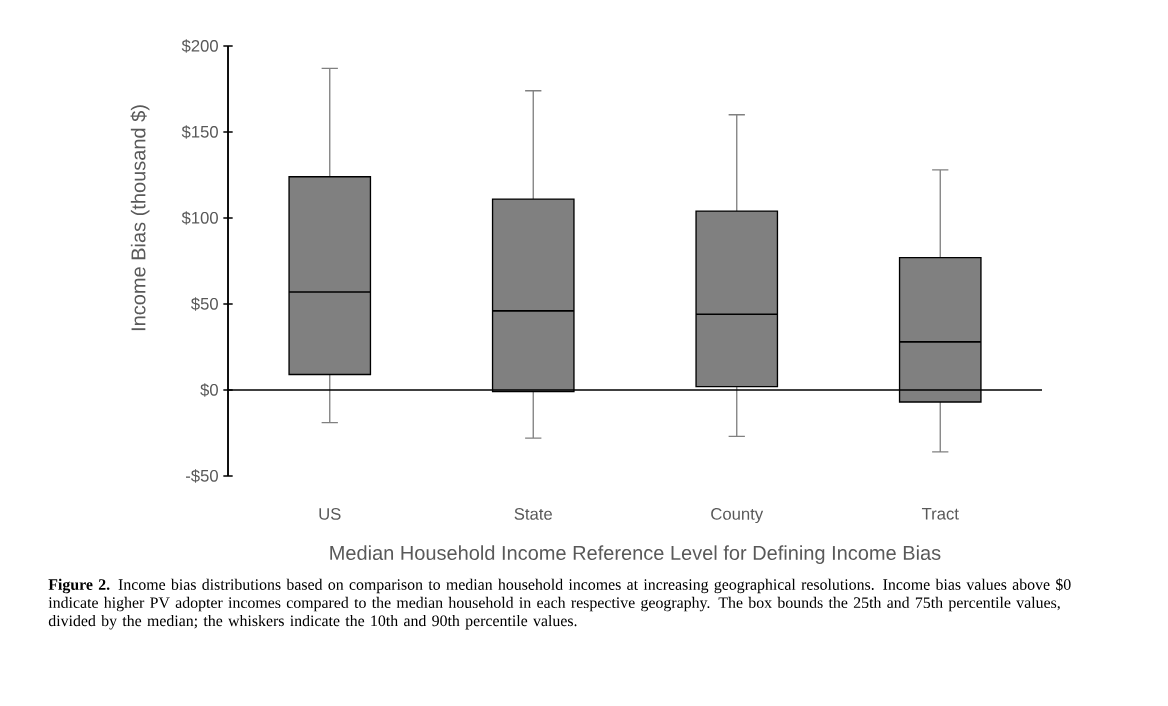  What do you see at coordinates (202, 476) in the screenshot?
I see `y-tick-label: -$50` at bounding box center [202, 476].